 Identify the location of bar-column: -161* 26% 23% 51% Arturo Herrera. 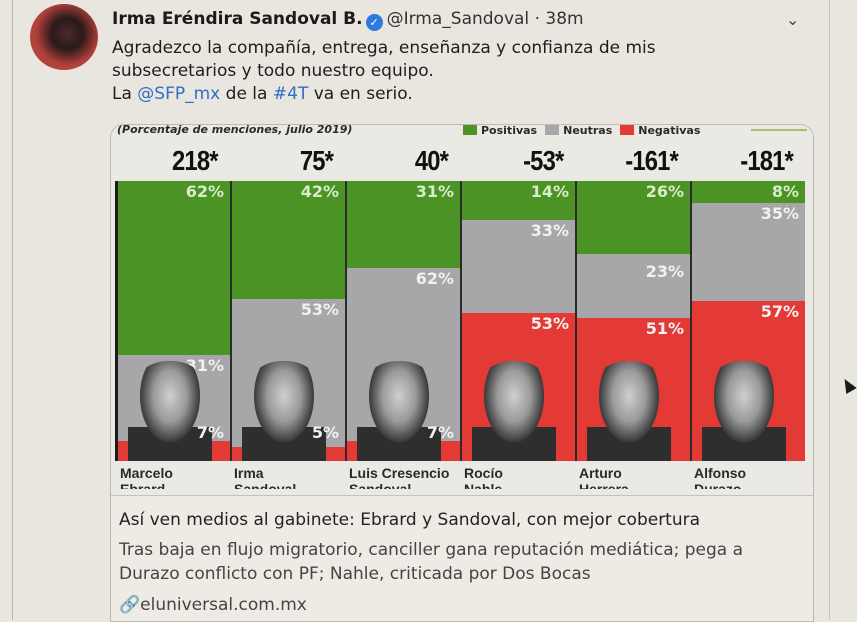
(632, 317).